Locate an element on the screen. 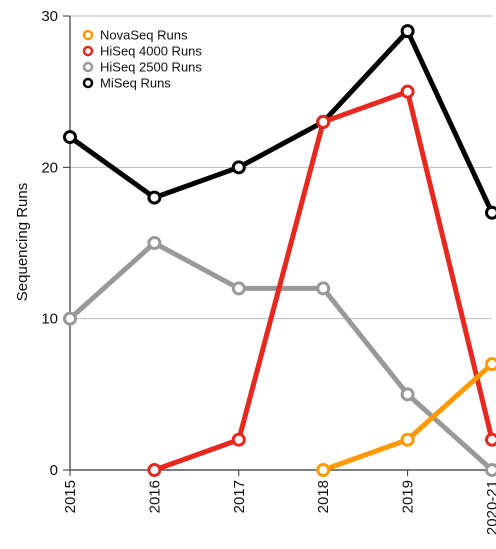 This screenshot has width=496, height=549. y-axis-title: Sequencing Runs is located at coordinates (22, 242).